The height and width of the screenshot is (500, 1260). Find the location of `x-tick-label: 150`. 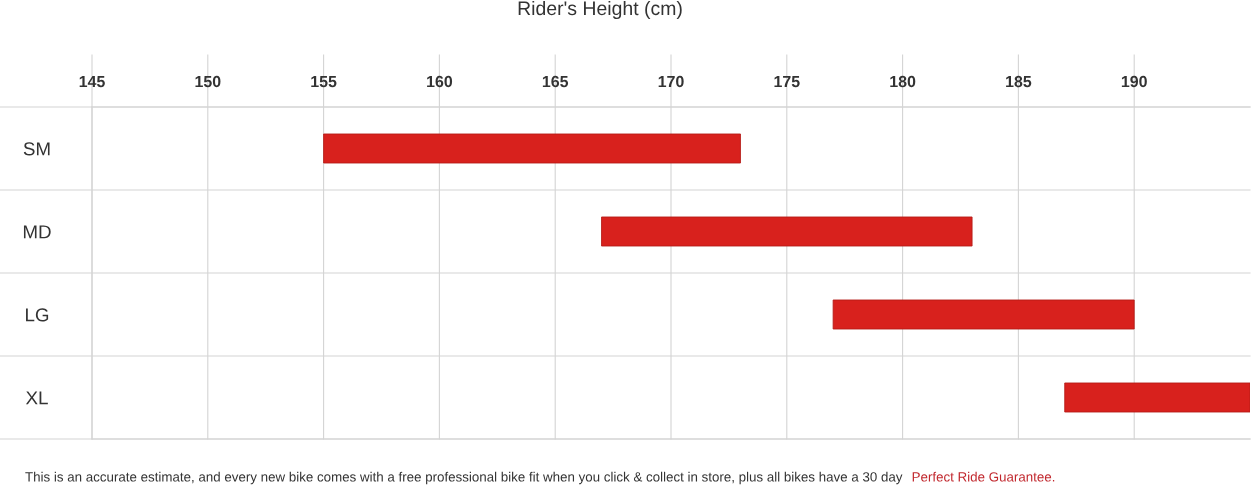

x-tick-label: 150 is located at coordinates (208, 81).